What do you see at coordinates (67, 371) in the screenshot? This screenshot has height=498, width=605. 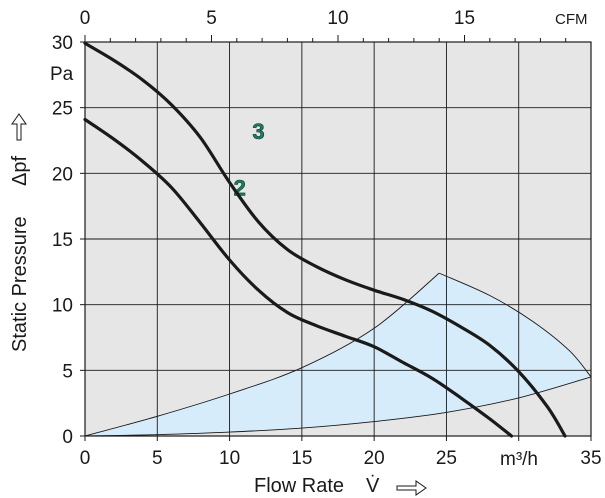 I see `y-tick-label: 5` at bounding box center [67, 371].